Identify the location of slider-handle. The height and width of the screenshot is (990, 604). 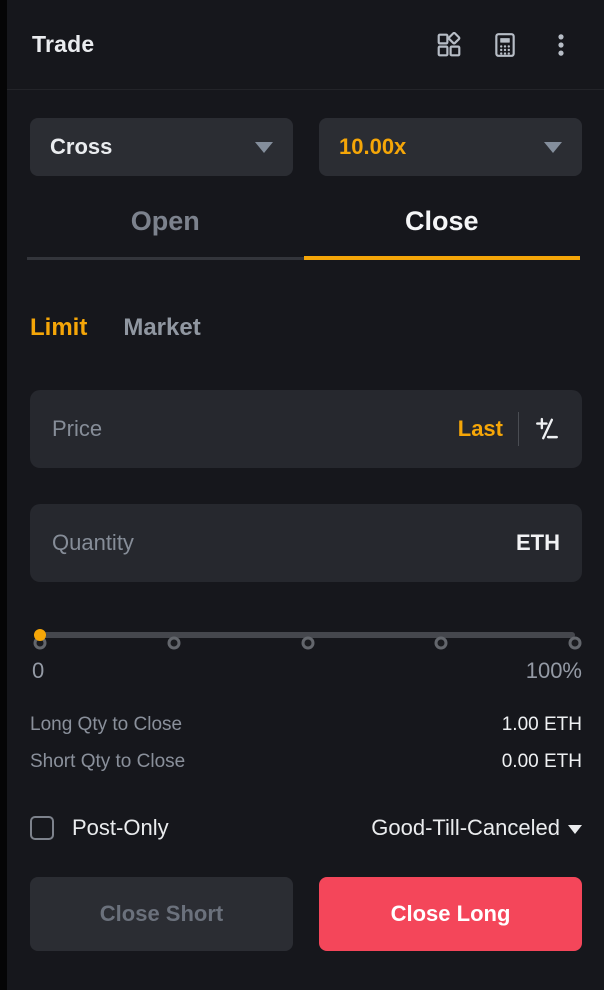
(40, 635).